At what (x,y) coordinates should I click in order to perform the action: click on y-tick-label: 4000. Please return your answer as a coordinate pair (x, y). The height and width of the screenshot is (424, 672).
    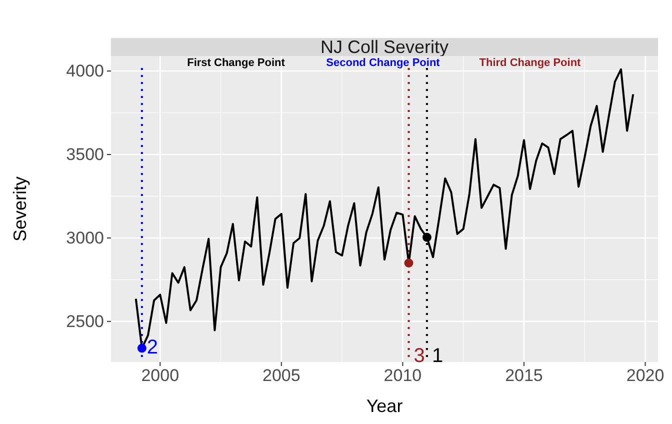
    Looking at the image, I should click on (85, 70).